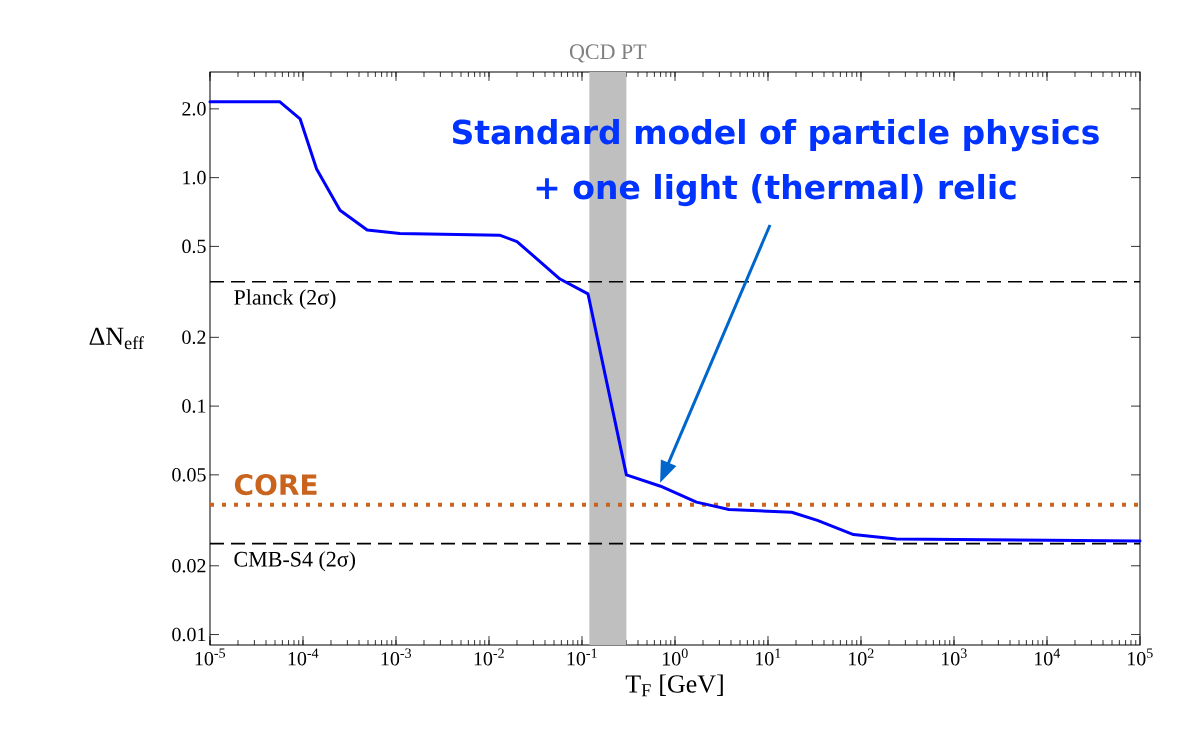 The height and width of the screenshot is (748, 1189). What do you see at coordinates (775, 135) in the screenshot?
I see `annotation: Standard model of particle physics` at bounding box center [775, 135].